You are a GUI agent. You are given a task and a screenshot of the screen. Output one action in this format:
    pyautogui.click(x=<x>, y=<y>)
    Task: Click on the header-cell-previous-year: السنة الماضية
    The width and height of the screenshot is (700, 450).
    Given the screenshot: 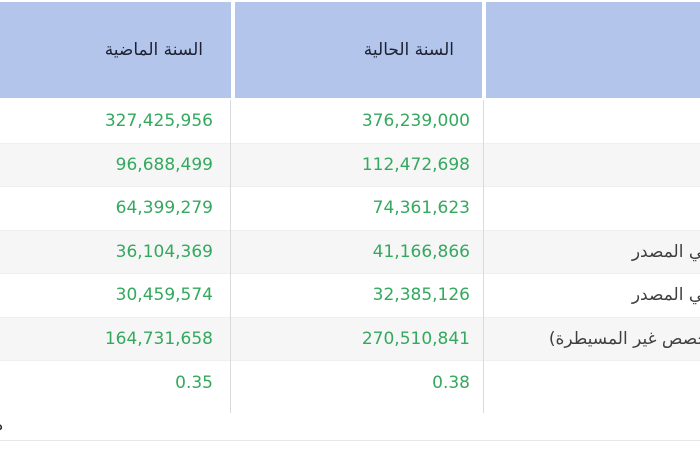 What is the action you would take?
    pyautogui.click(x=115, y=50)
    